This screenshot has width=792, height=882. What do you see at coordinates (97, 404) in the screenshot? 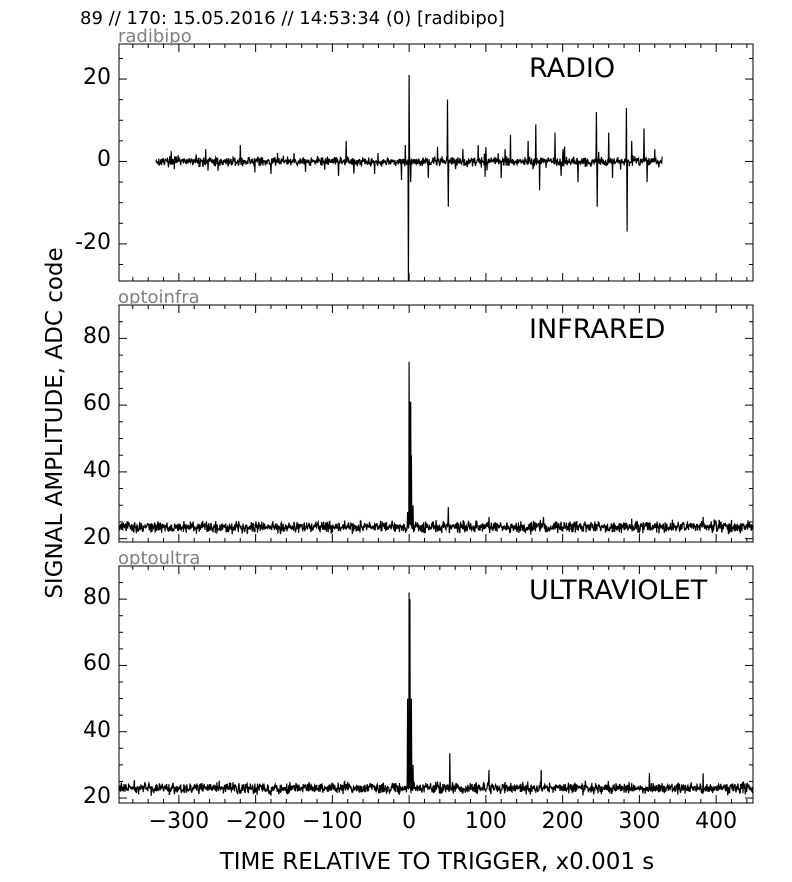
I see `panel-infrared-ytick-label: 60` at bounding box center [97, 404].